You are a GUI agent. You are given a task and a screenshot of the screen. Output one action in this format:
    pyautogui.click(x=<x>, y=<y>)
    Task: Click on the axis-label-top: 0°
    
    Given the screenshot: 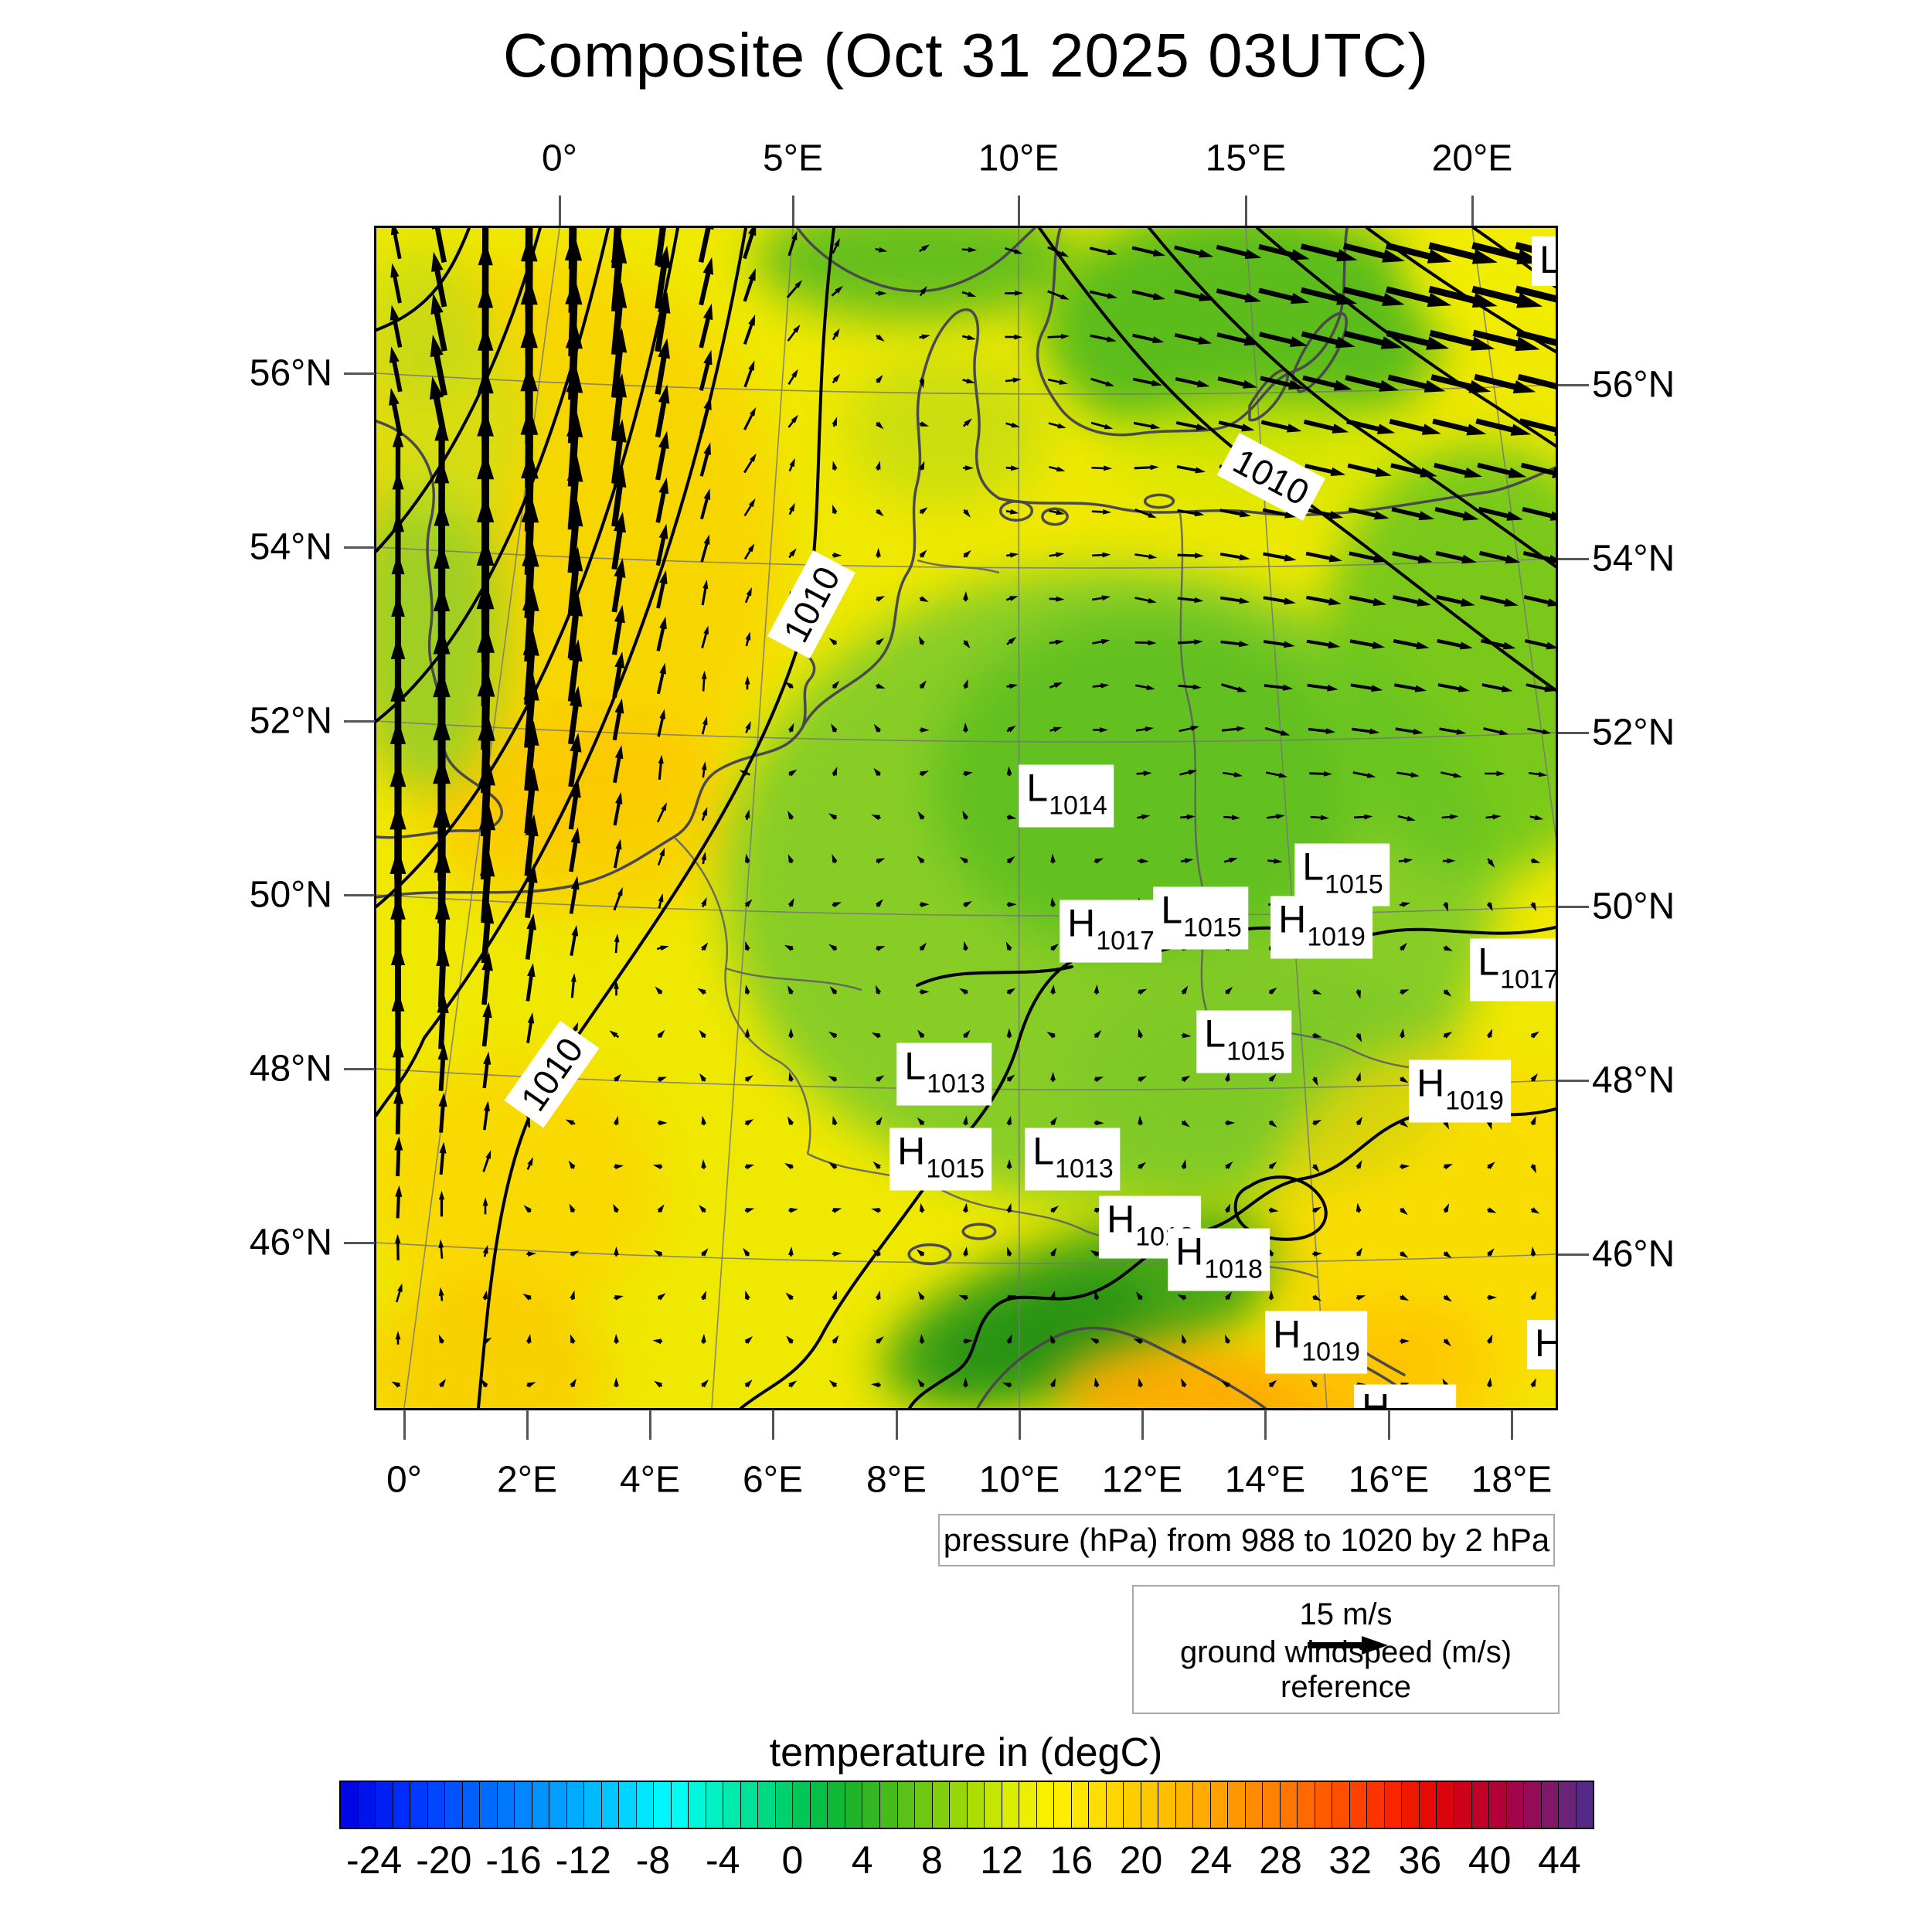 What is the action you would take?
    pyautogui.click(x=560, y=159)
    